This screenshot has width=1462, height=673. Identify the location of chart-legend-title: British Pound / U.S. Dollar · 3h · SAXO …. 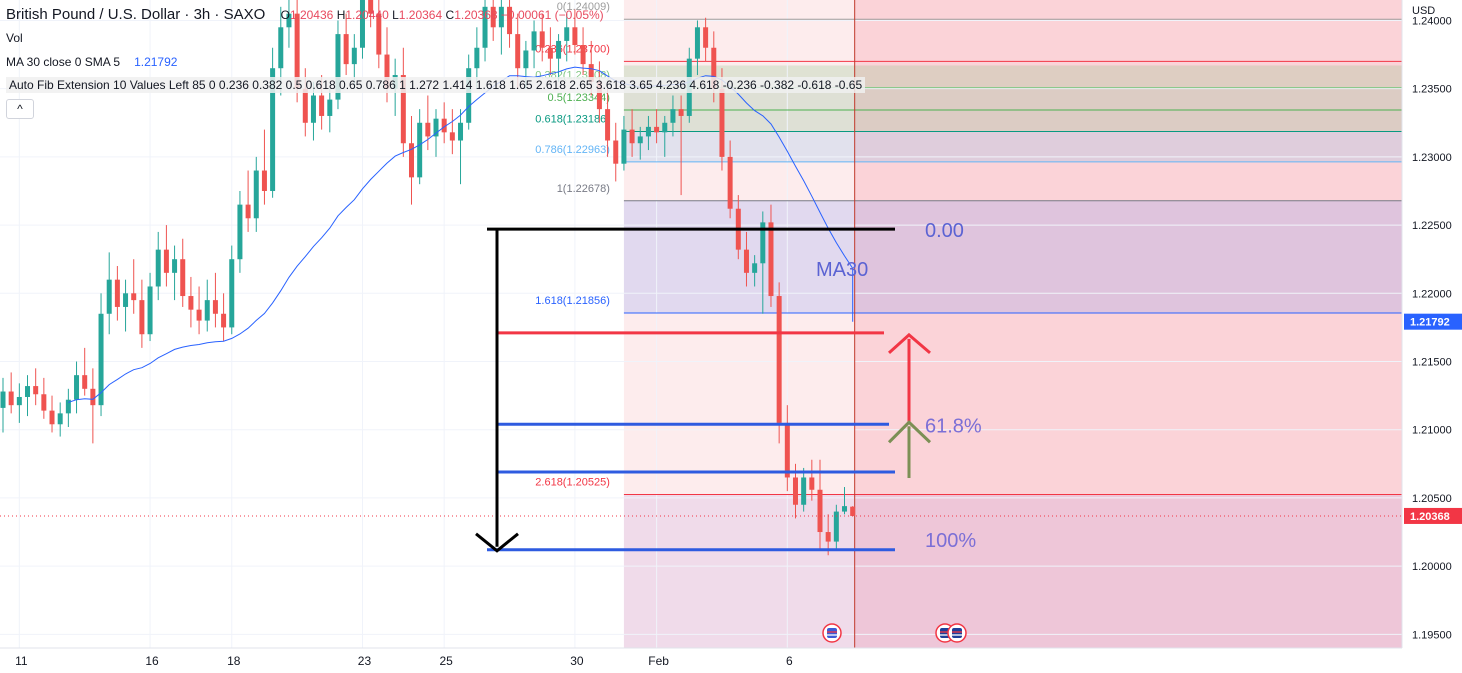
(305, 14).